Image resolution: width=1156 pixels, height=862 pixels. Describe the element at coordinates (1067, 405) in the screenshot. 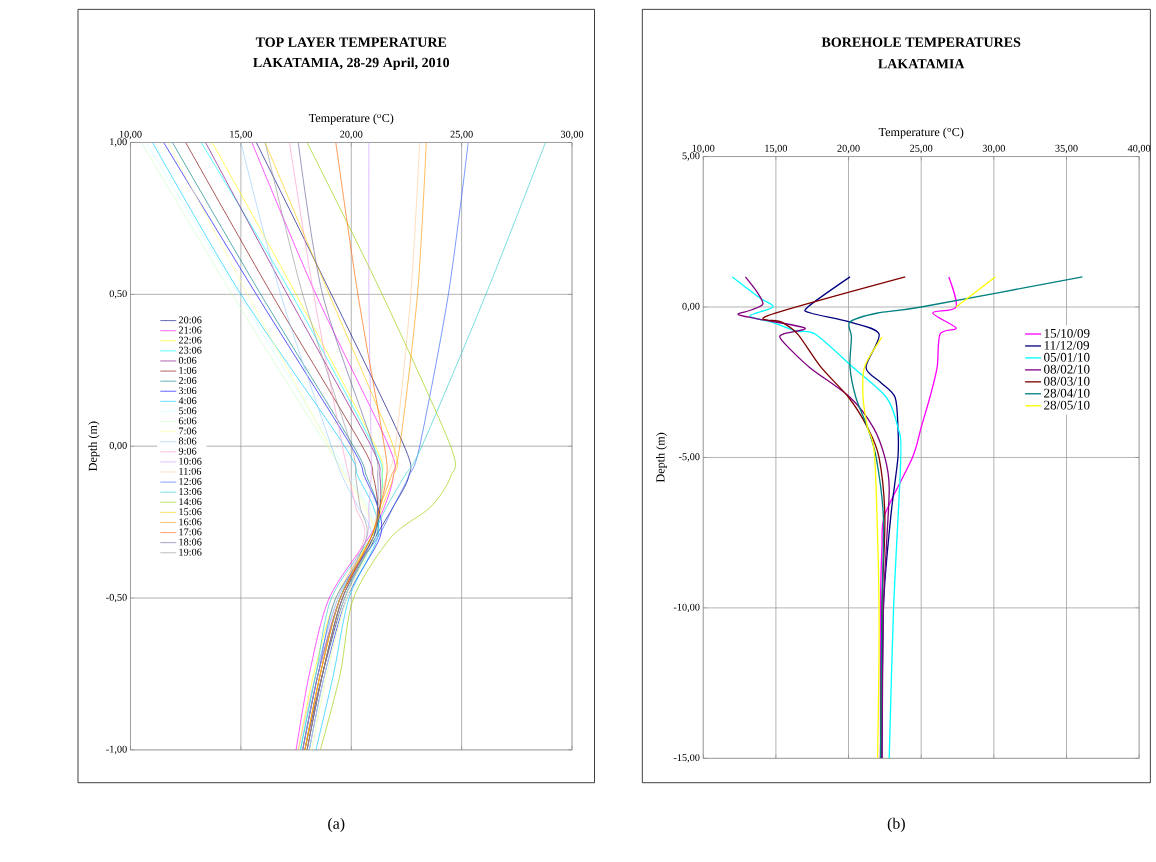

I see `legend-label: 28/05/10` at that location.